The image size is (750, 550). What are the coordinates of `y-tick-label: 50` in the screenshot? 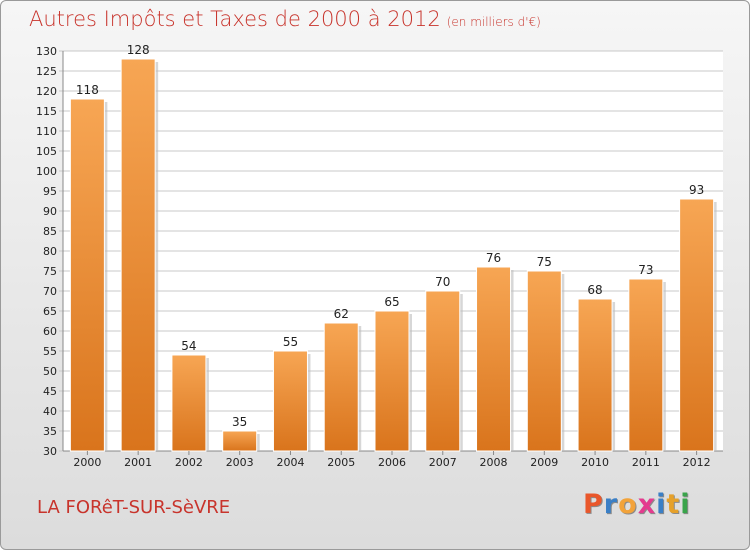 It's located at (50, 371).